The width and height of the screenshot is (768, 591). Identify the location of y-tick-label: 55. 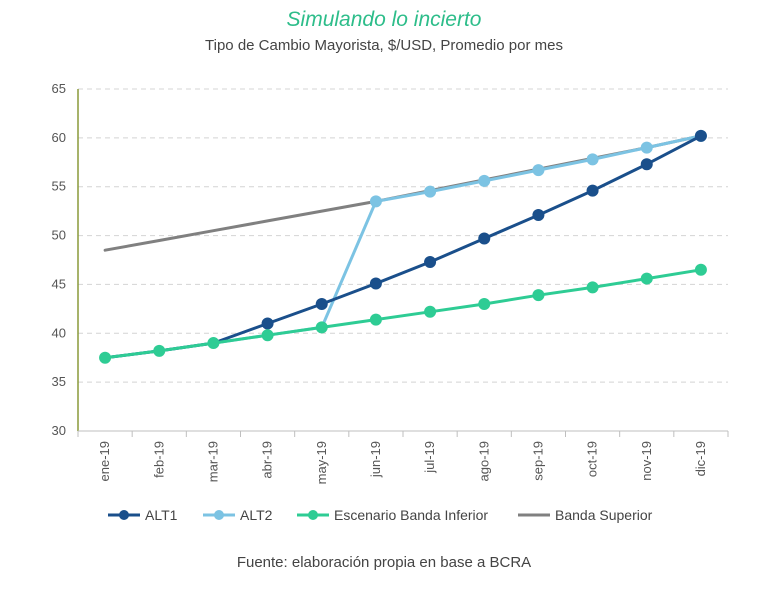
(59, 186).